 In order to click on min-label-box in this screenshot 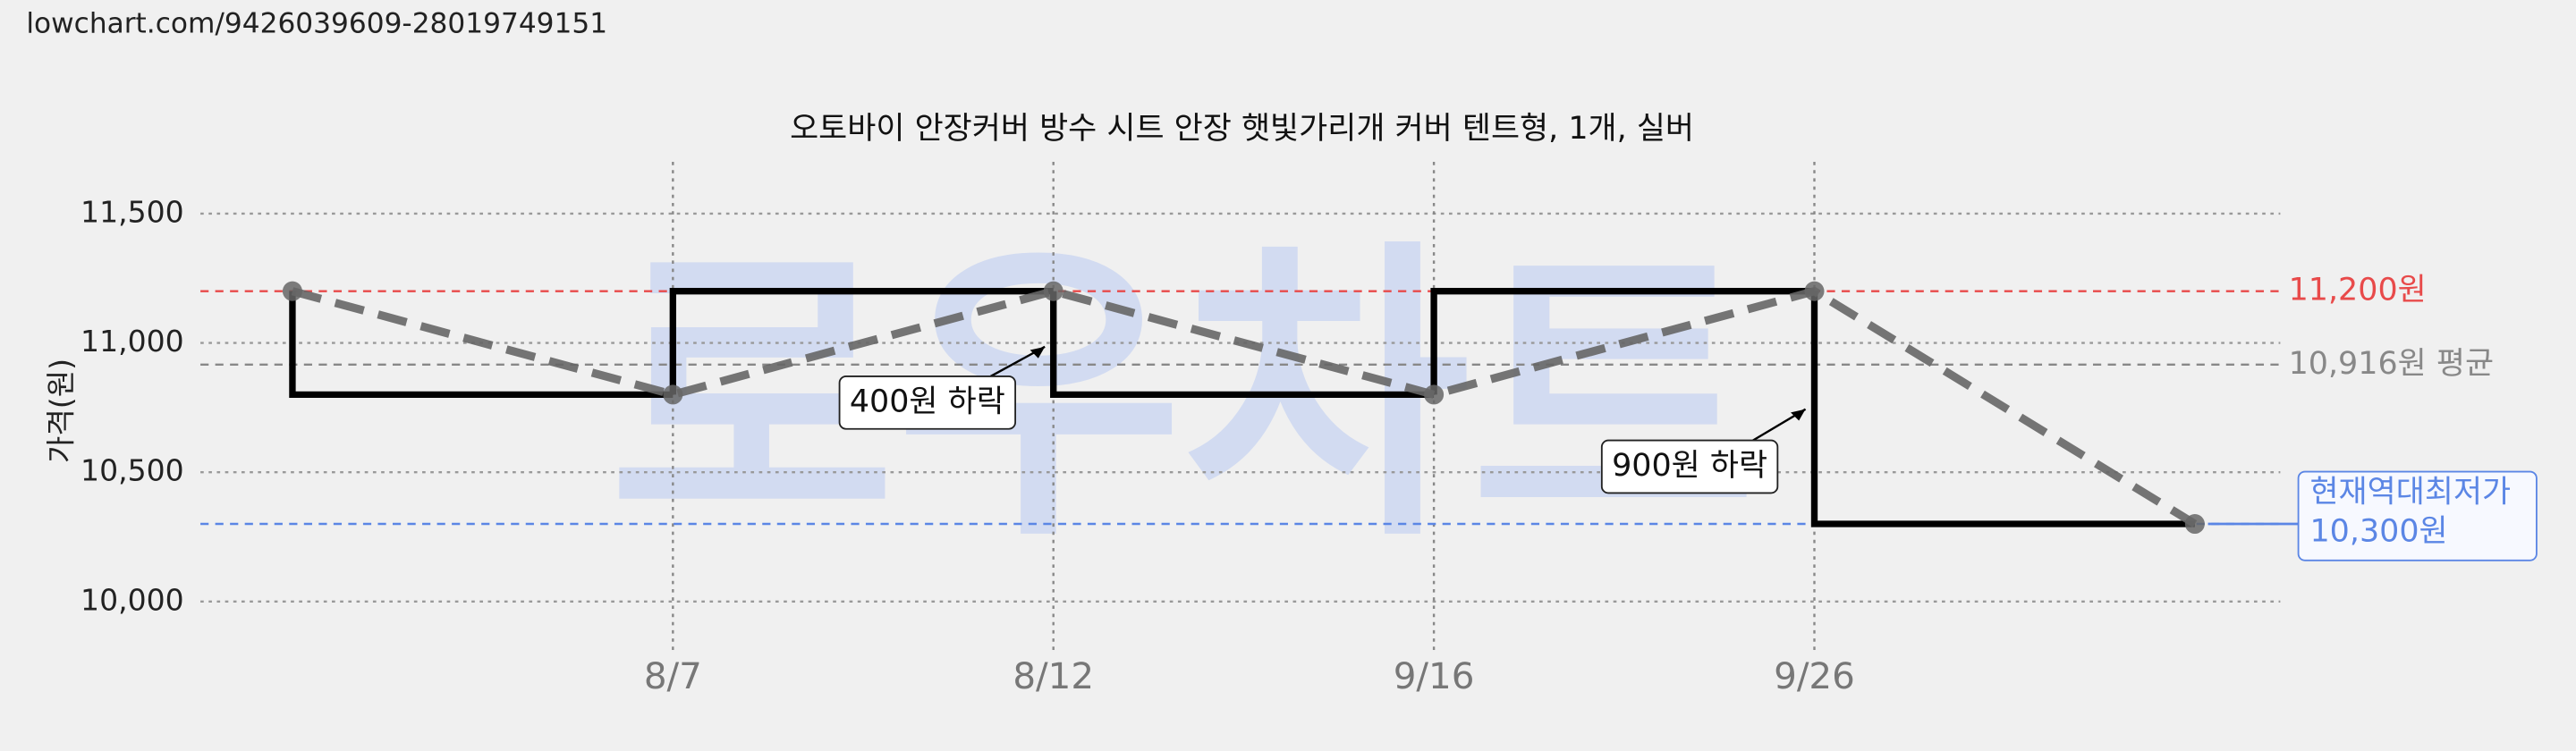, I will do `click(2417, 515)`.